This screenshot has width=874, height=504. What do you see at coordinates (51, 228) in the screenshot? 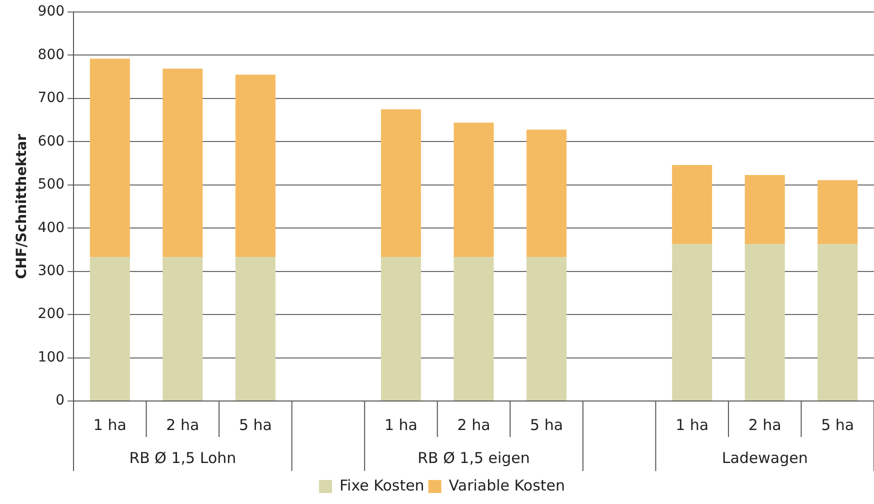
I see `y-tick-label: 400` at bounding box center [51, 228].